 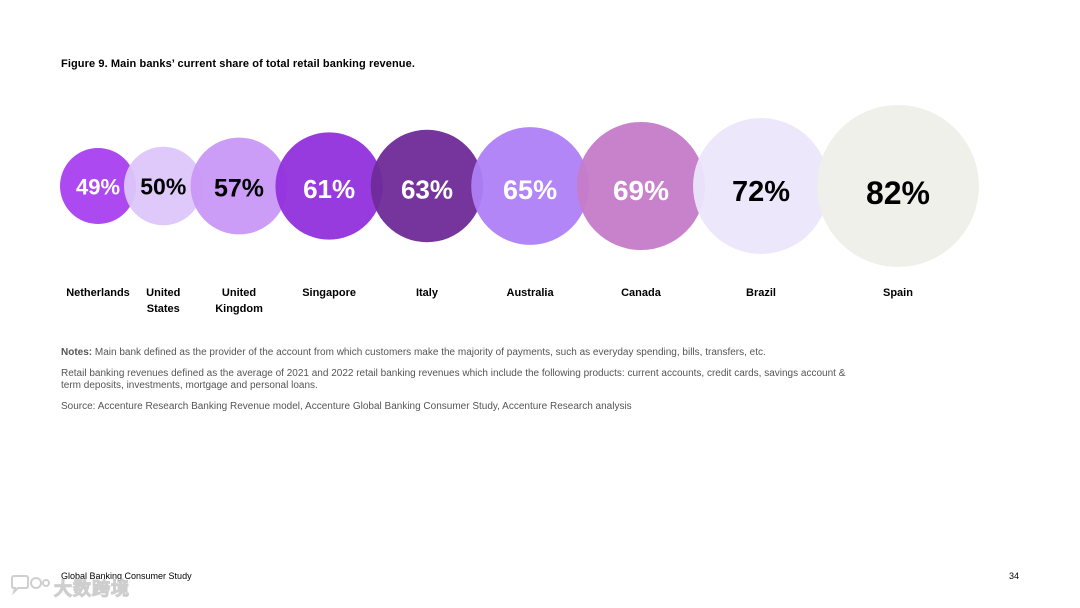 I want to click on bubble-canada, so click(x=641, y=186).